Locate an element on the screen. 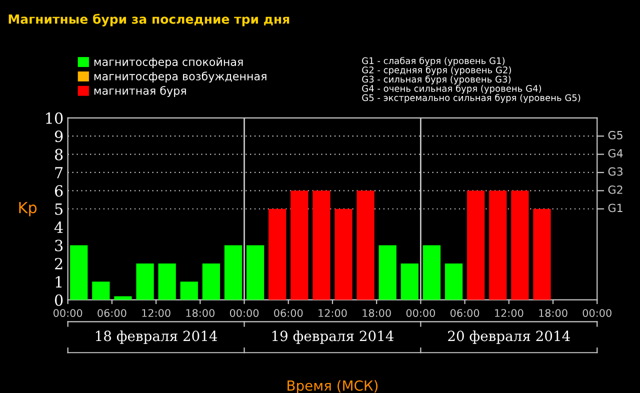 This screenshot has width=640, height=393. y-tick-label: 5 is located at coordinates (58, 209).